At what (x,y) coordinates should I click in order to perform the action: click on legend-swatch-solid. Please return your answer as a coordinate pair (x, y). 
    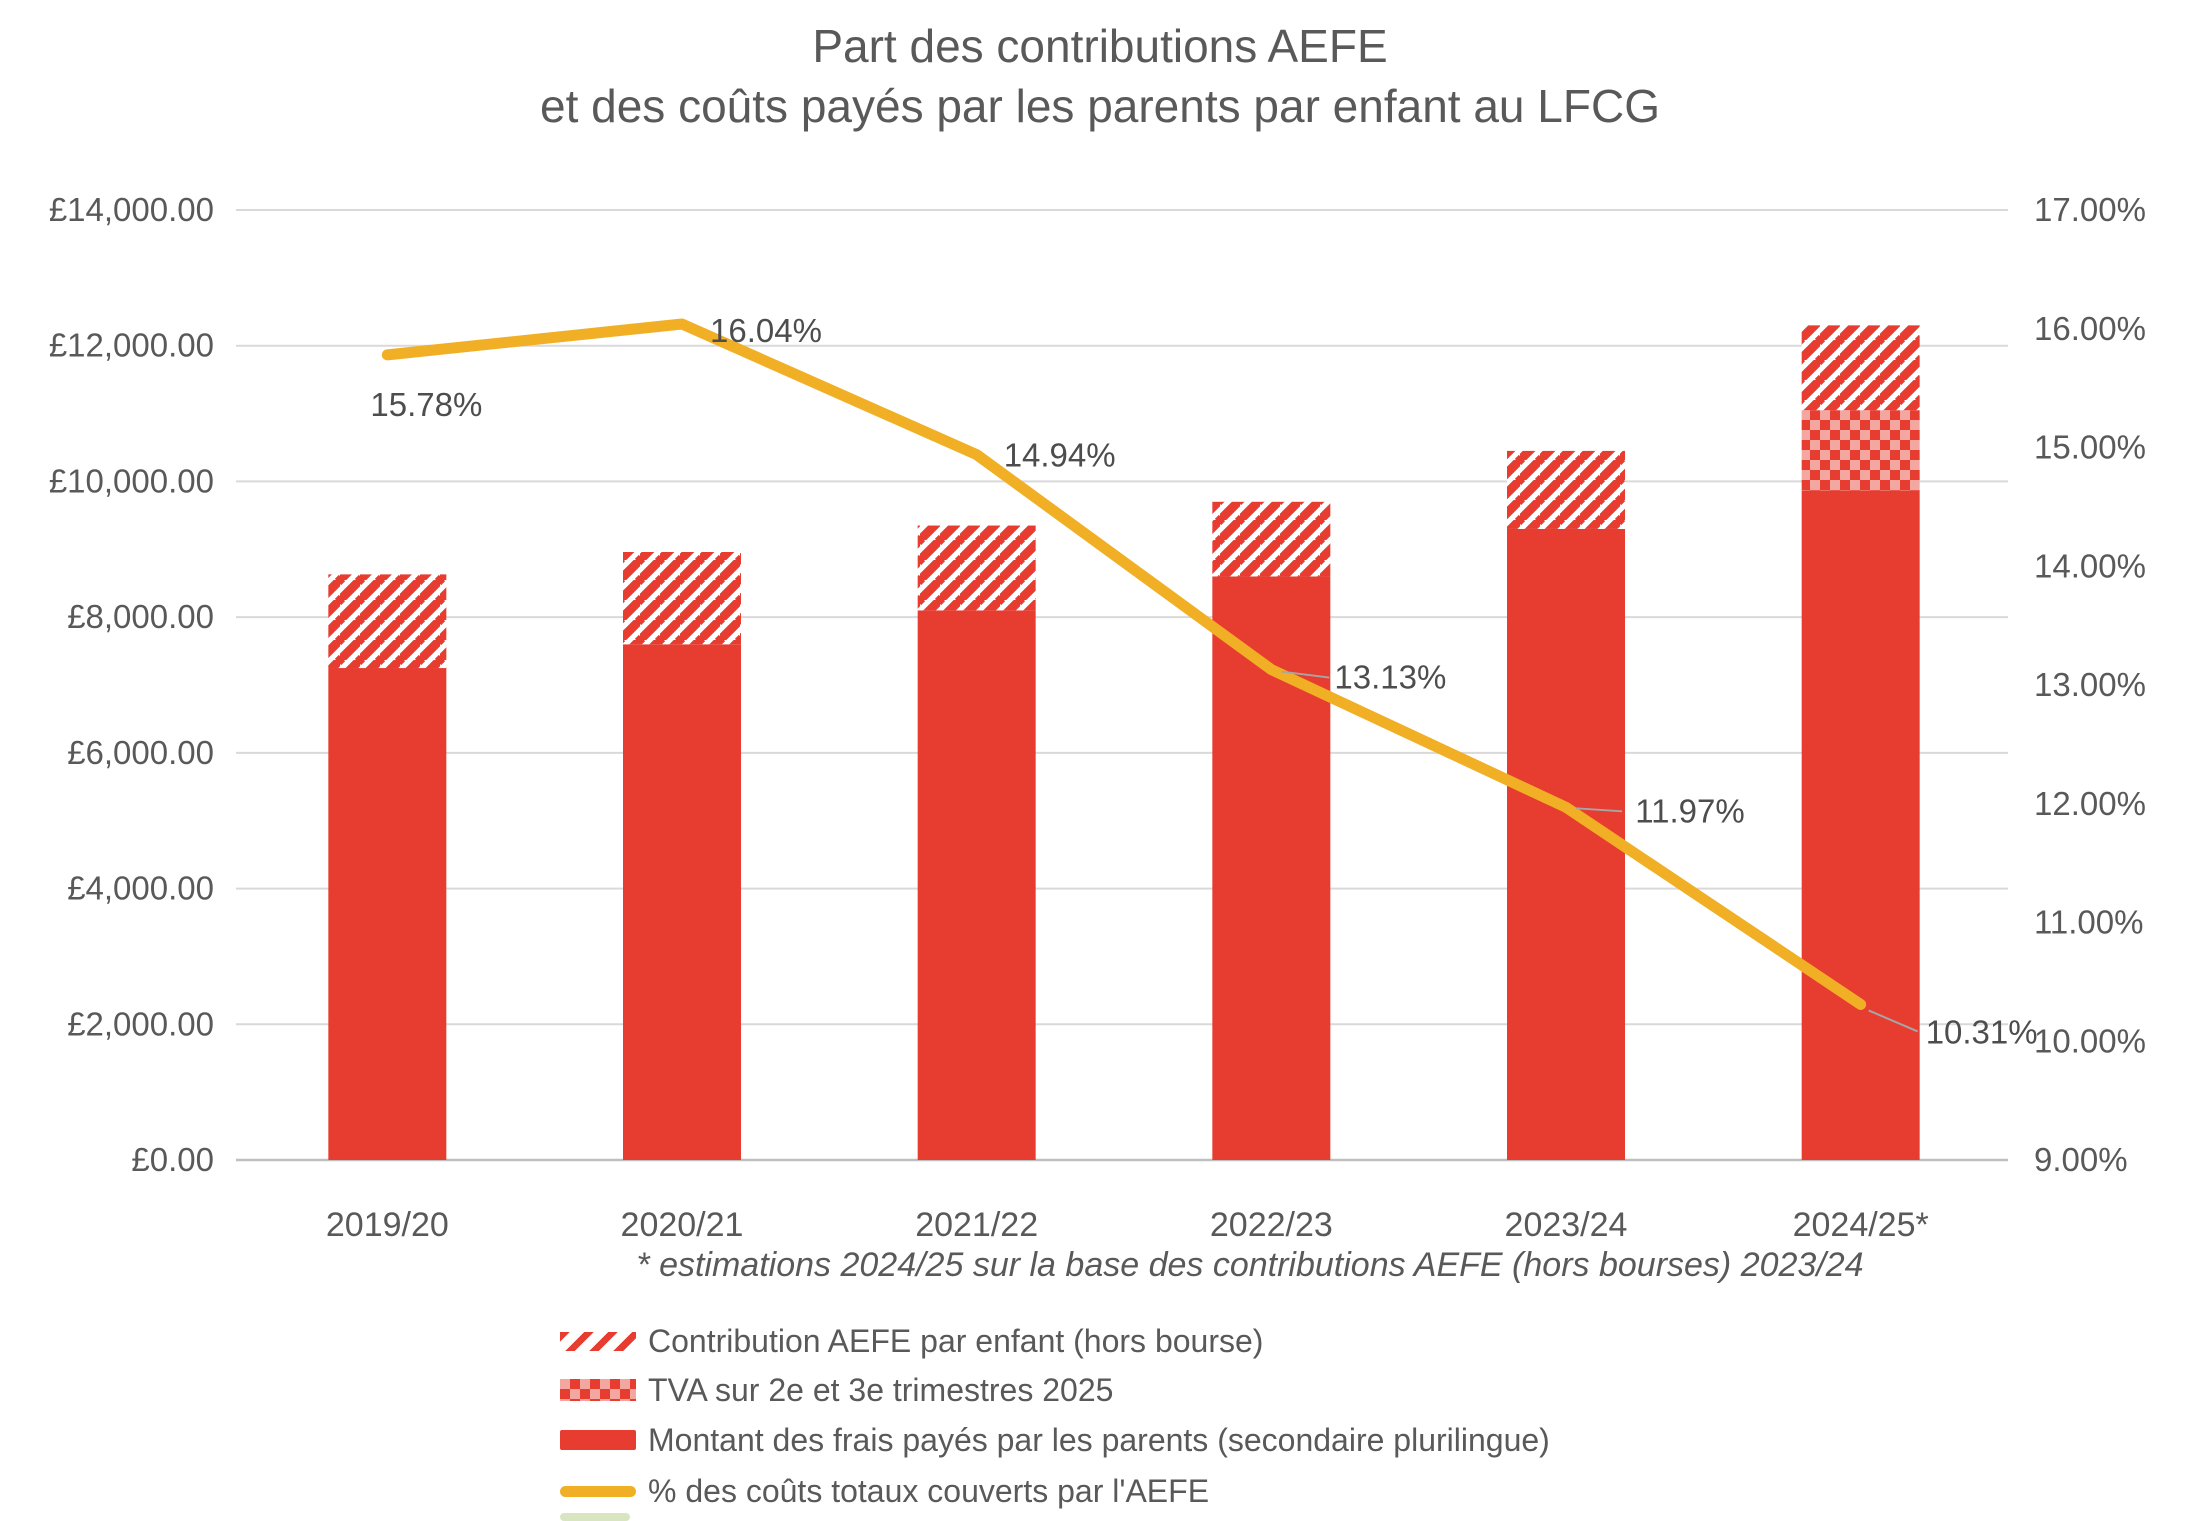
    Looking at the image, I should click on (598, 1440).